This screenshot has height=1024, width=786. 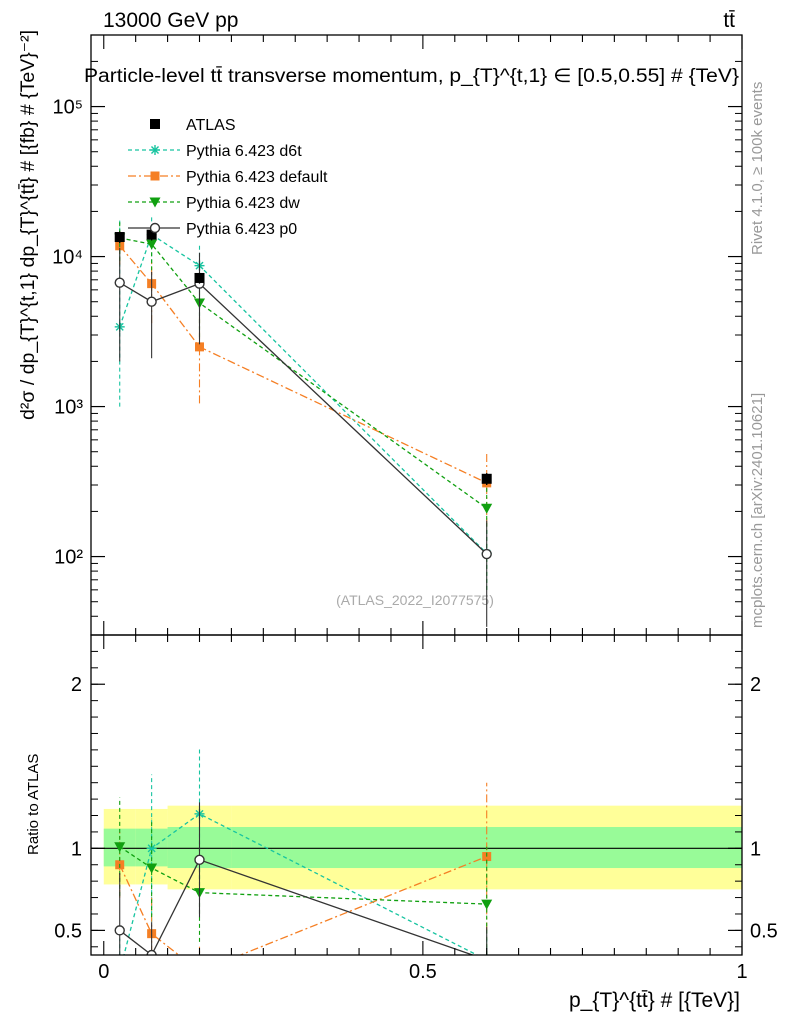 I want to click on legend-marker-d6t, so click(x=155, y=150).